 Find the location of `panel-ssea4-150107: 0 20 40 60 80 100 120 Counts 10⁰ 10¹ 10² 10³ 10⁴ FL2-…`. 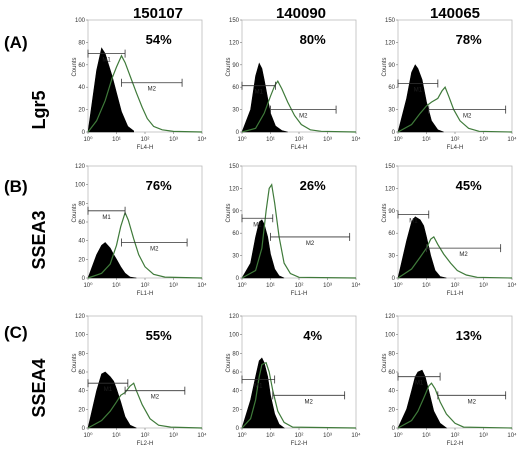

panel-ssea4-150107: 0 20 40 60 80 100 120 Counts 10⁰ 10¹ 10² 10³ 10⁴ FL2-… is located at coordinates (139, 380).